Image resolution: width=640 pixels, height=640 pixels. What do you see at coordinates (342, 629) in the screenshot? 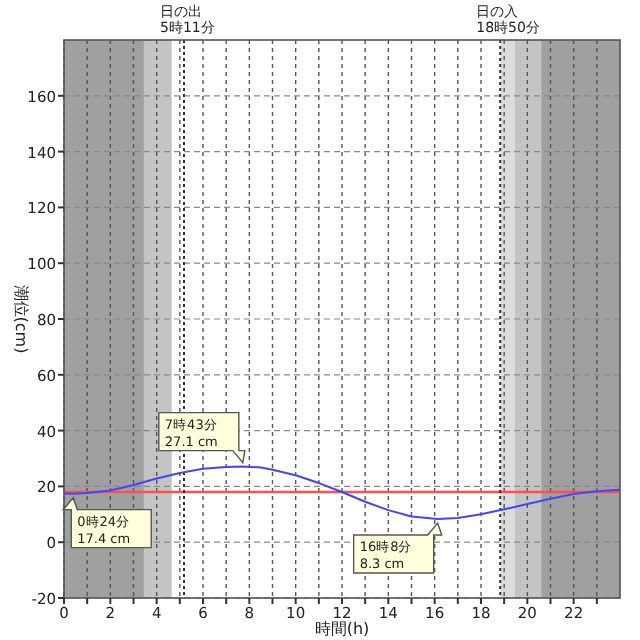
I see `x-axis-title: 時間(h)` at bounding box center [342, 629].